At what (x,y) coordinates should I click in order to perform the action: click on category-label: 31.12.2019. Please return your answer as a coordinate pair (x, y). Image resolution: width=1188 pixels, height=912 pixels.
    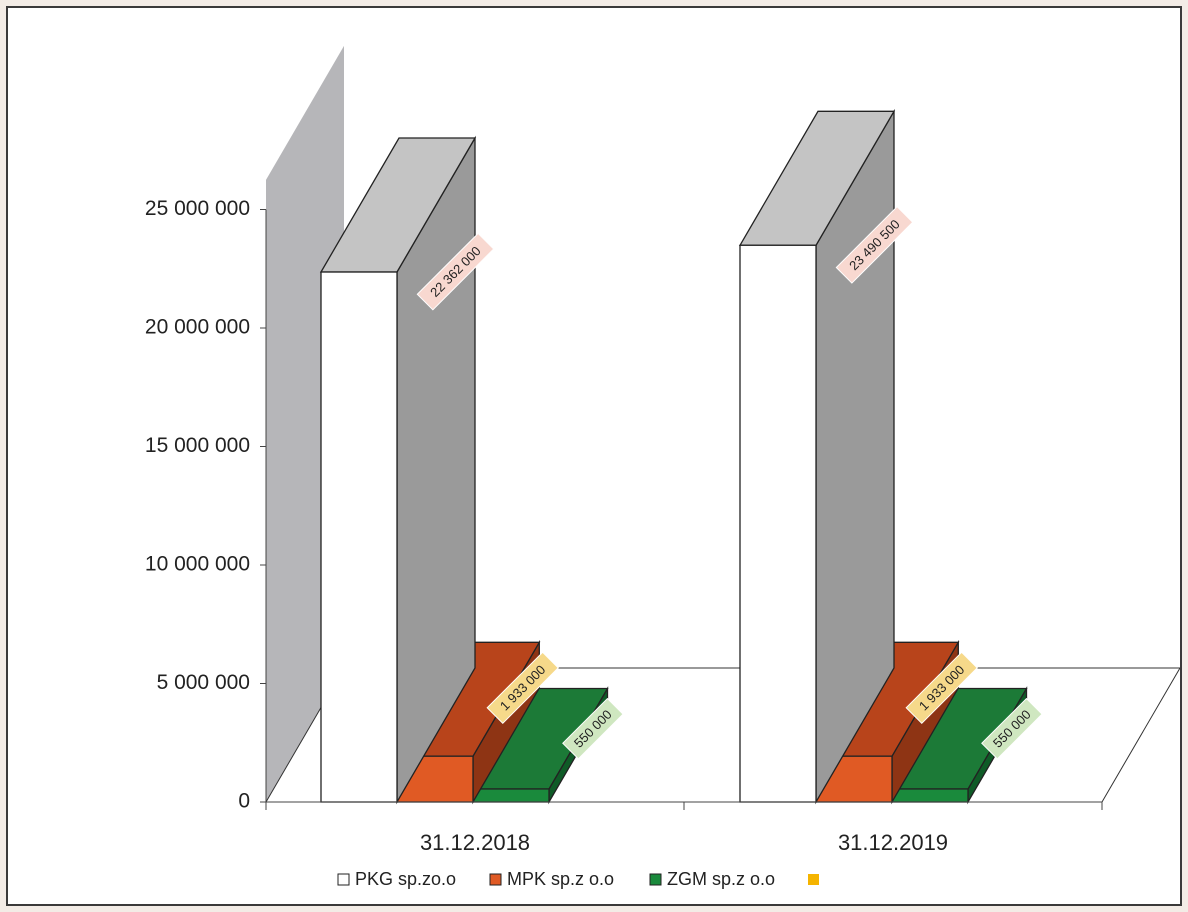
    Looking at the image, I should click on (893, 842).